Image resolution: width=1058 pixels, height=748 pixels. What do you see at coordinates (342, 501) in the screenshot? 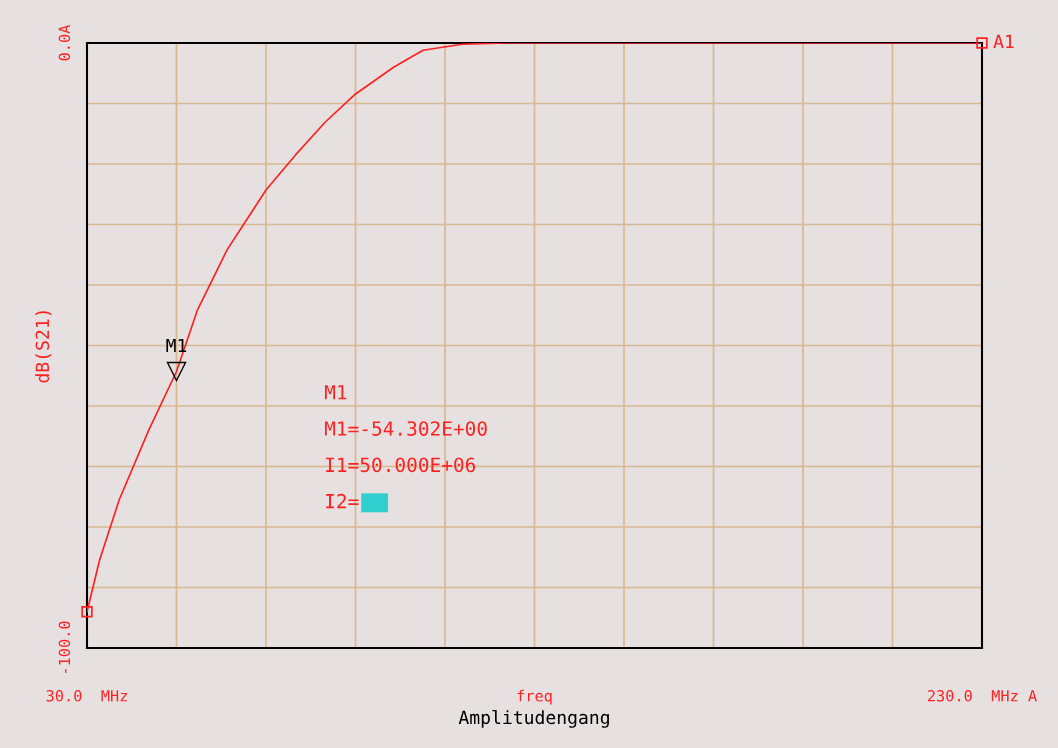
I see `annotation: I2=` at bounding box center [342, 501].